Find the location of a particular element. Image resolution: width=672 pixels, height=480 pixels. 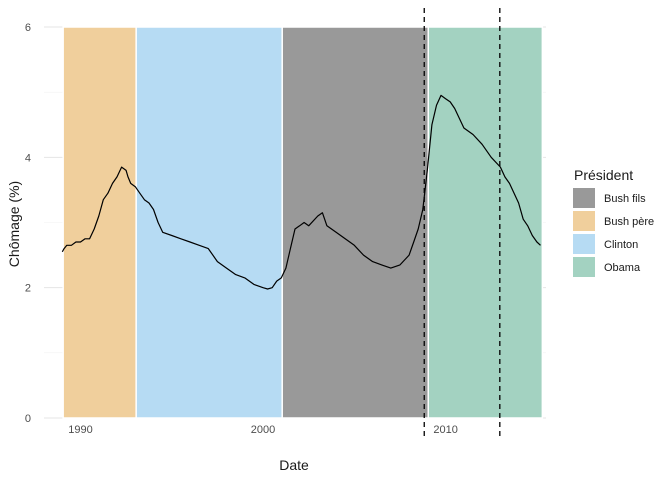

x-tick-label: 2000 is located at coordinates (263, 430).